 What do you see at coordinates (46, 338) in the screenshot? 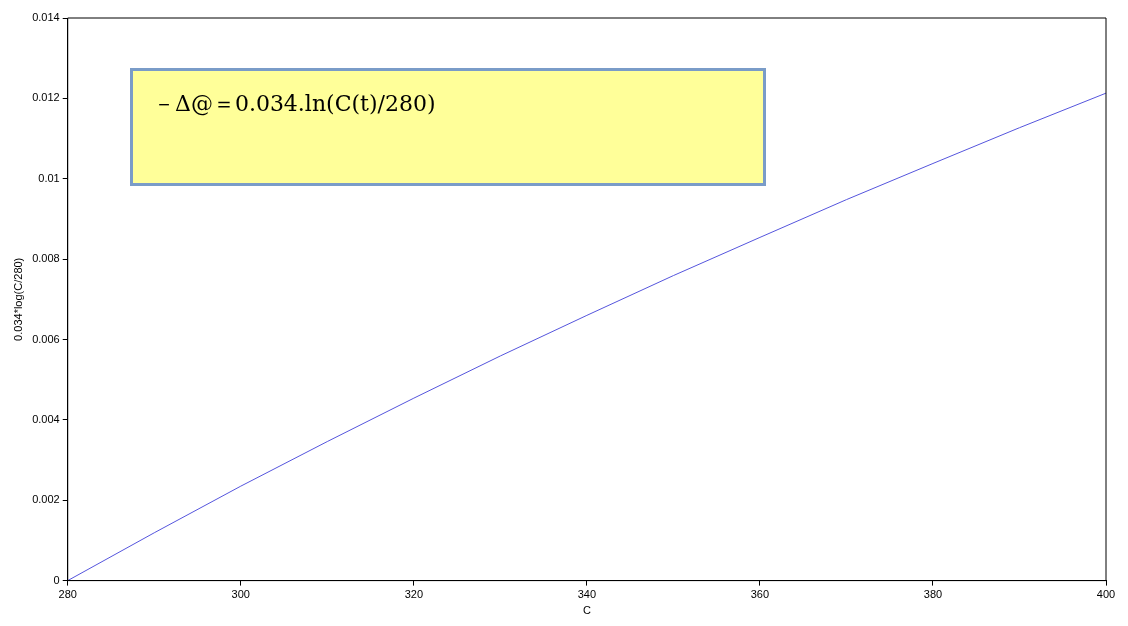
I see `y-tick-label: 0.006` at bounding box center [46, 338].